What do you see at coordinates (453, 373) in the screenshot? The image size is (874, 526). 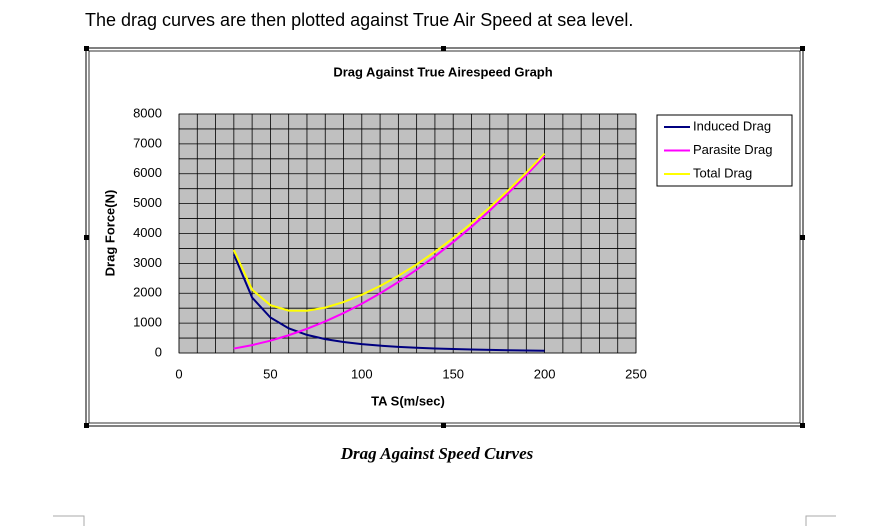 I see `x-tick-label: 150` at bounding box center [453, 373].